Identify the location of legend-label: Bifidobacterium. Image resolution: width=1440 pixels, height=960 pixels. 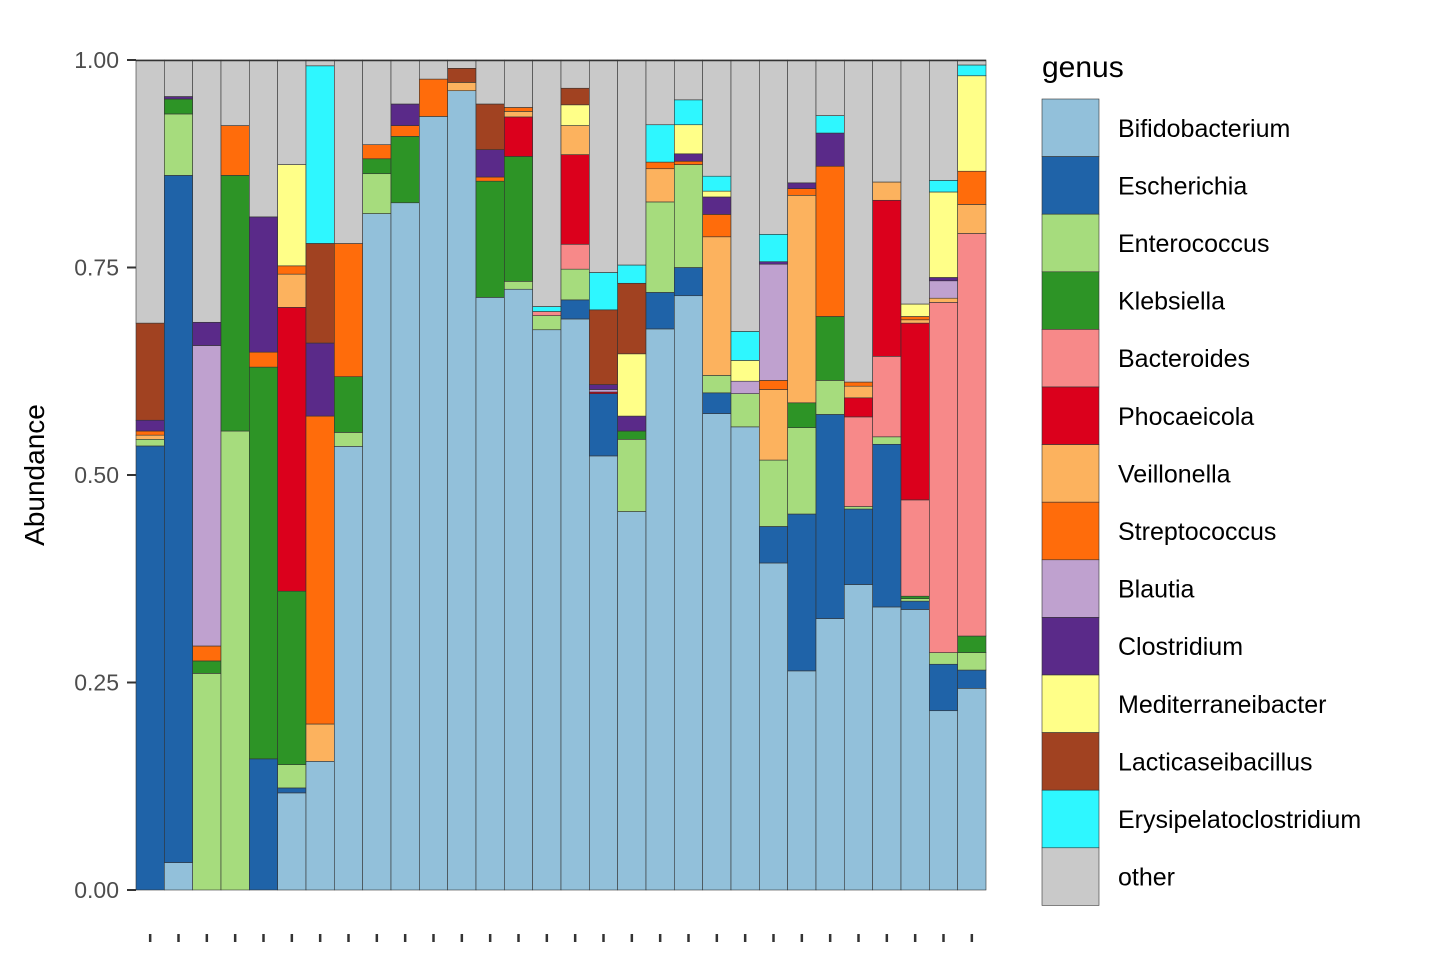
(1204, 129).